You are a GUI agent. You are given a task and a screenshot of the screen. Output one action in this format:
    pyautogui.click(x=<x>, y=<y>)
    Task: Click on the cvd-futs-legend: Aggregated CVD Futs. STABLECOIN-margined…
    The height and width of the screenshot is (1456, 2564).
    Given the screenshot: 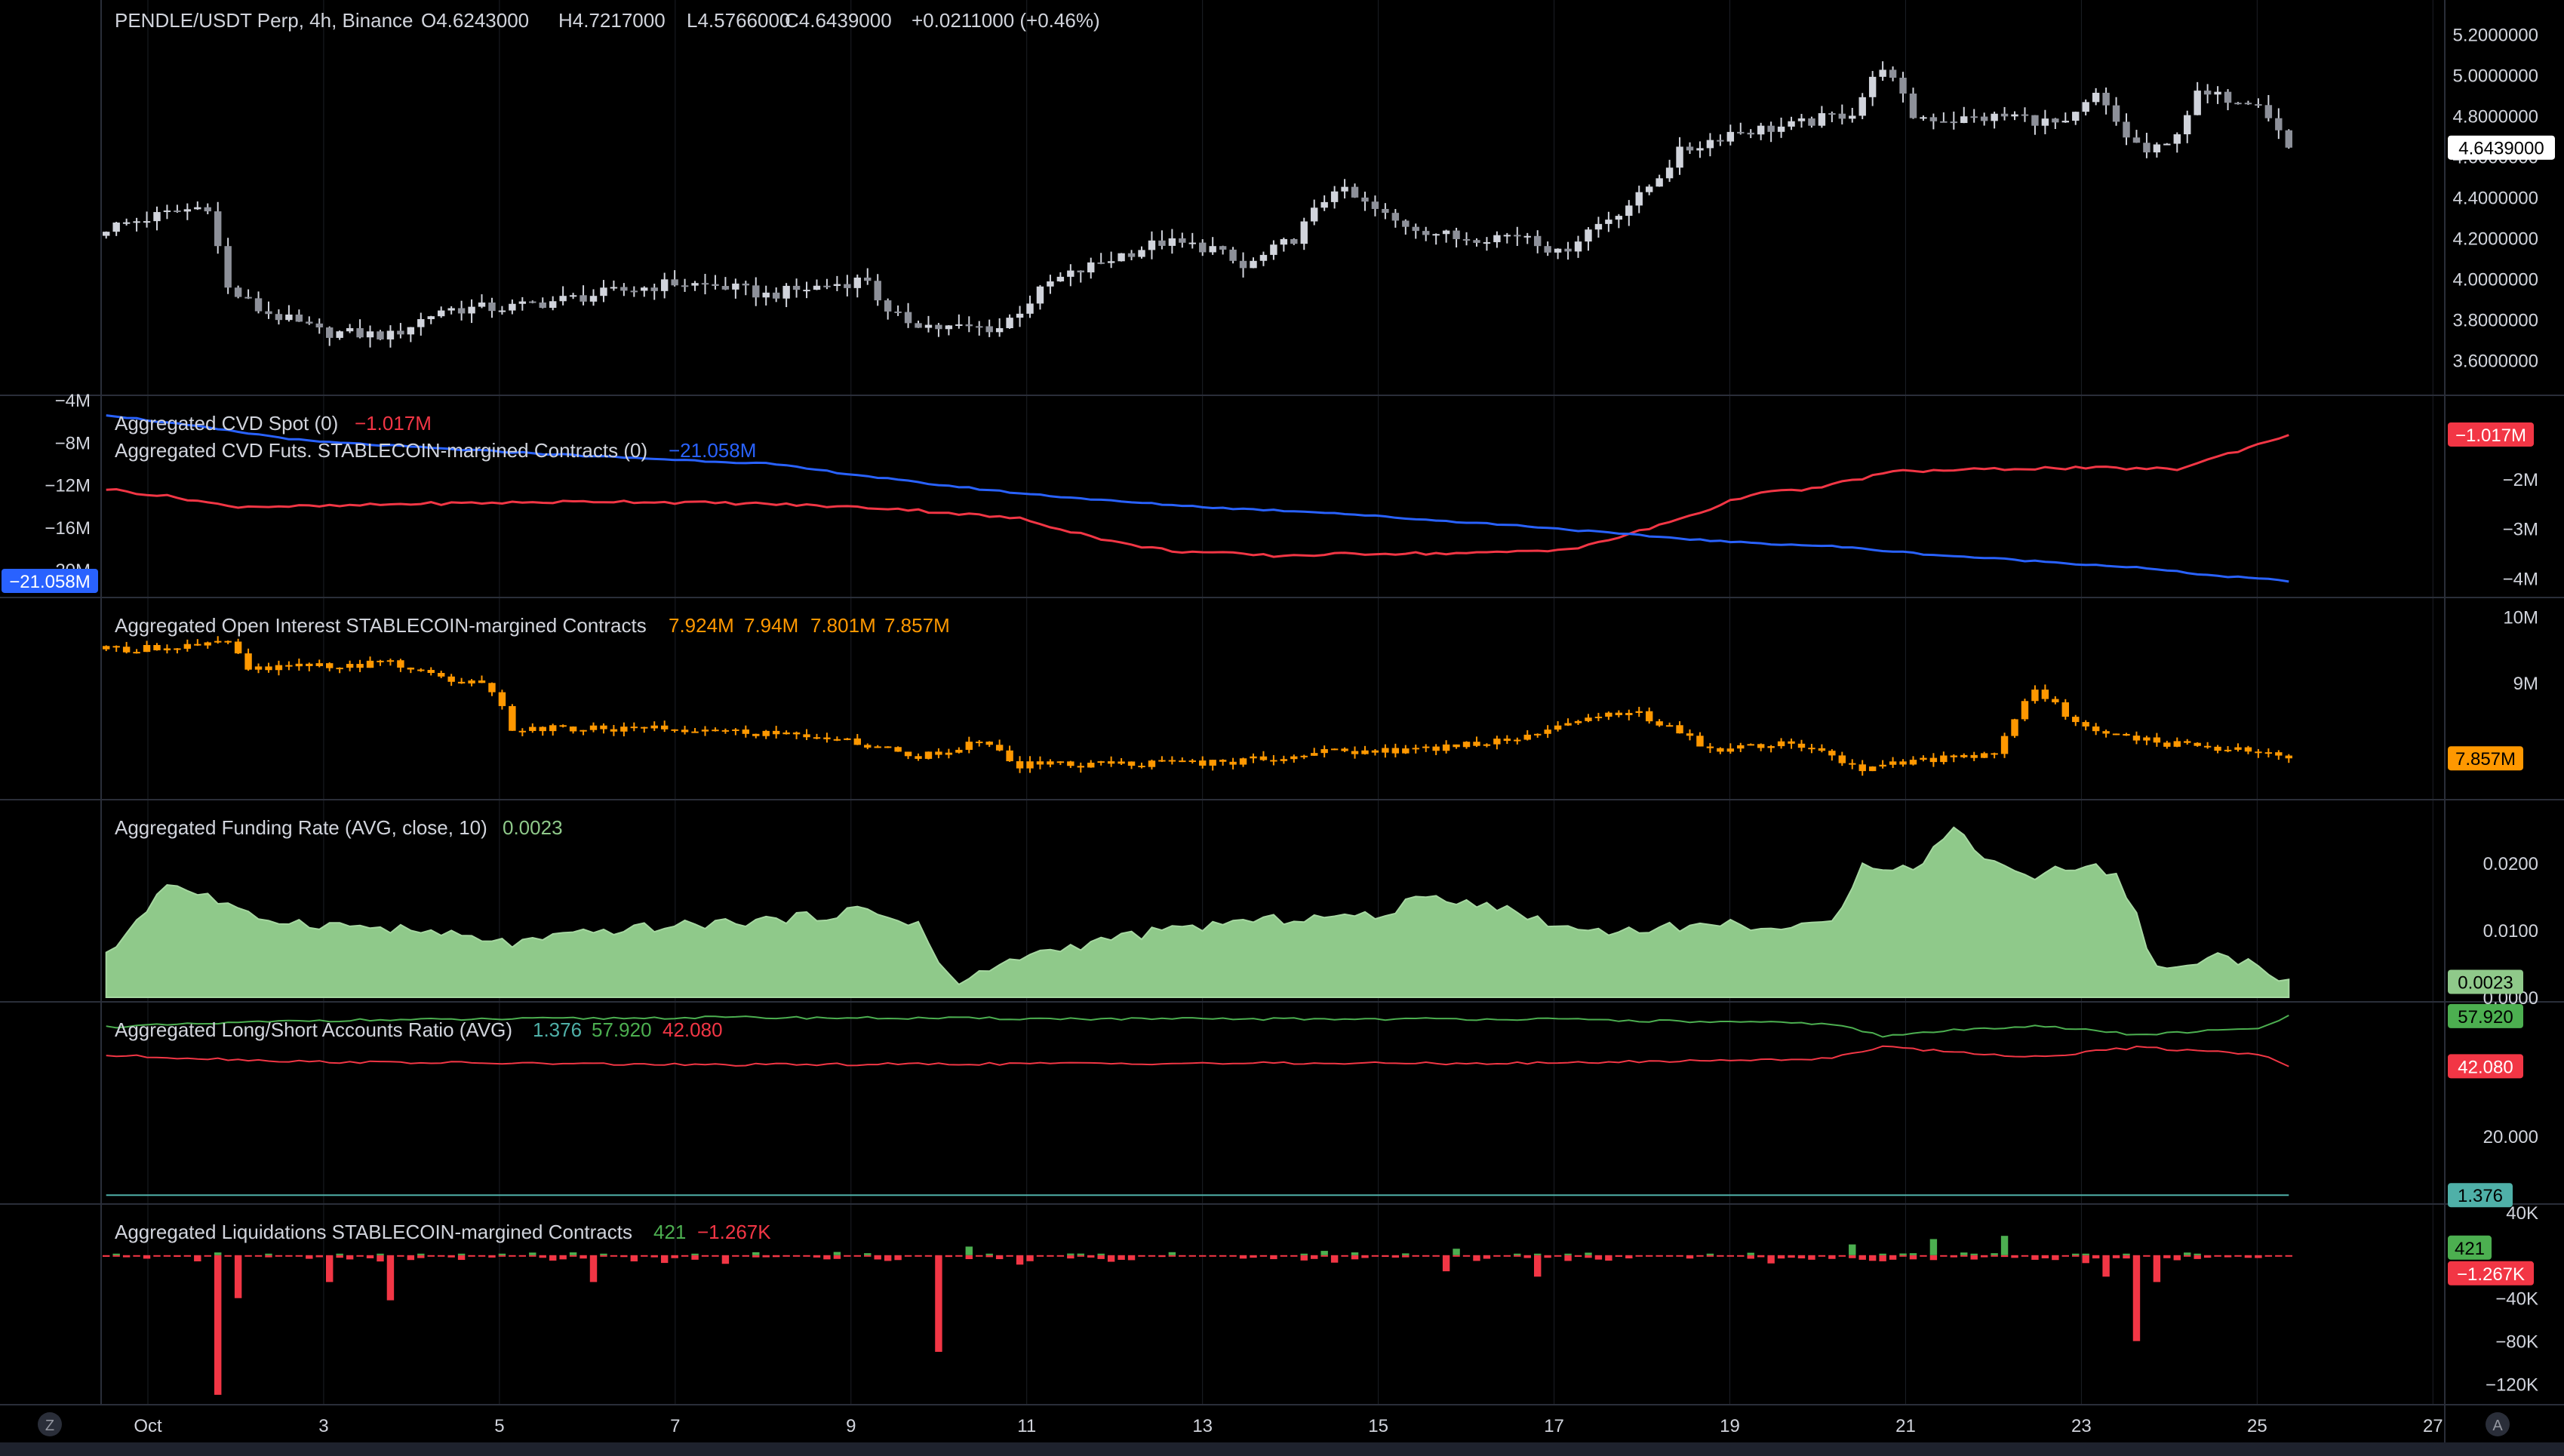 What is the action you would take?
    pyautogui.click(x=381, y=450)
    